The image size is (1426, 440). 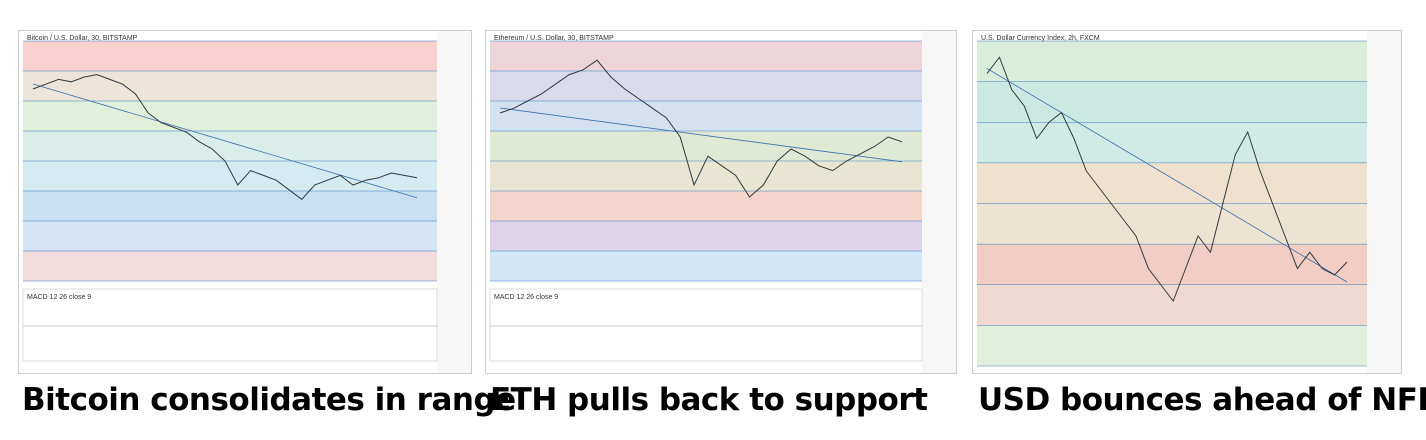 I want to click on caption: USD bounces ahead of NFP, so click(x=1202, y=400).